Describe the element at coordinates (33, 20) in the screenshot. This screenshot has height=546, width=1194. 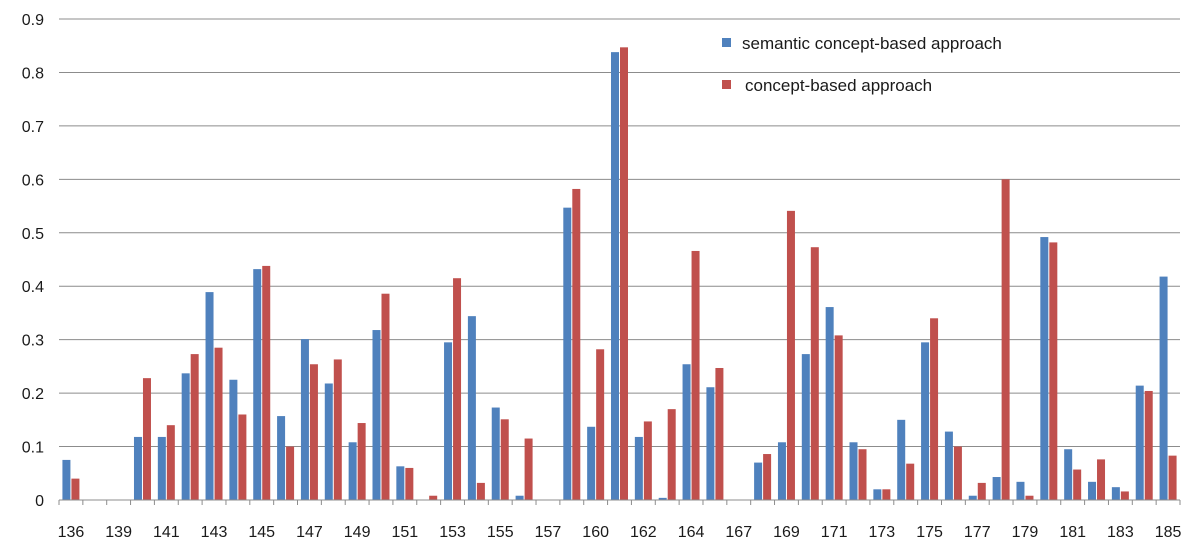
I see `y-tick-label: 0.9` at that location.